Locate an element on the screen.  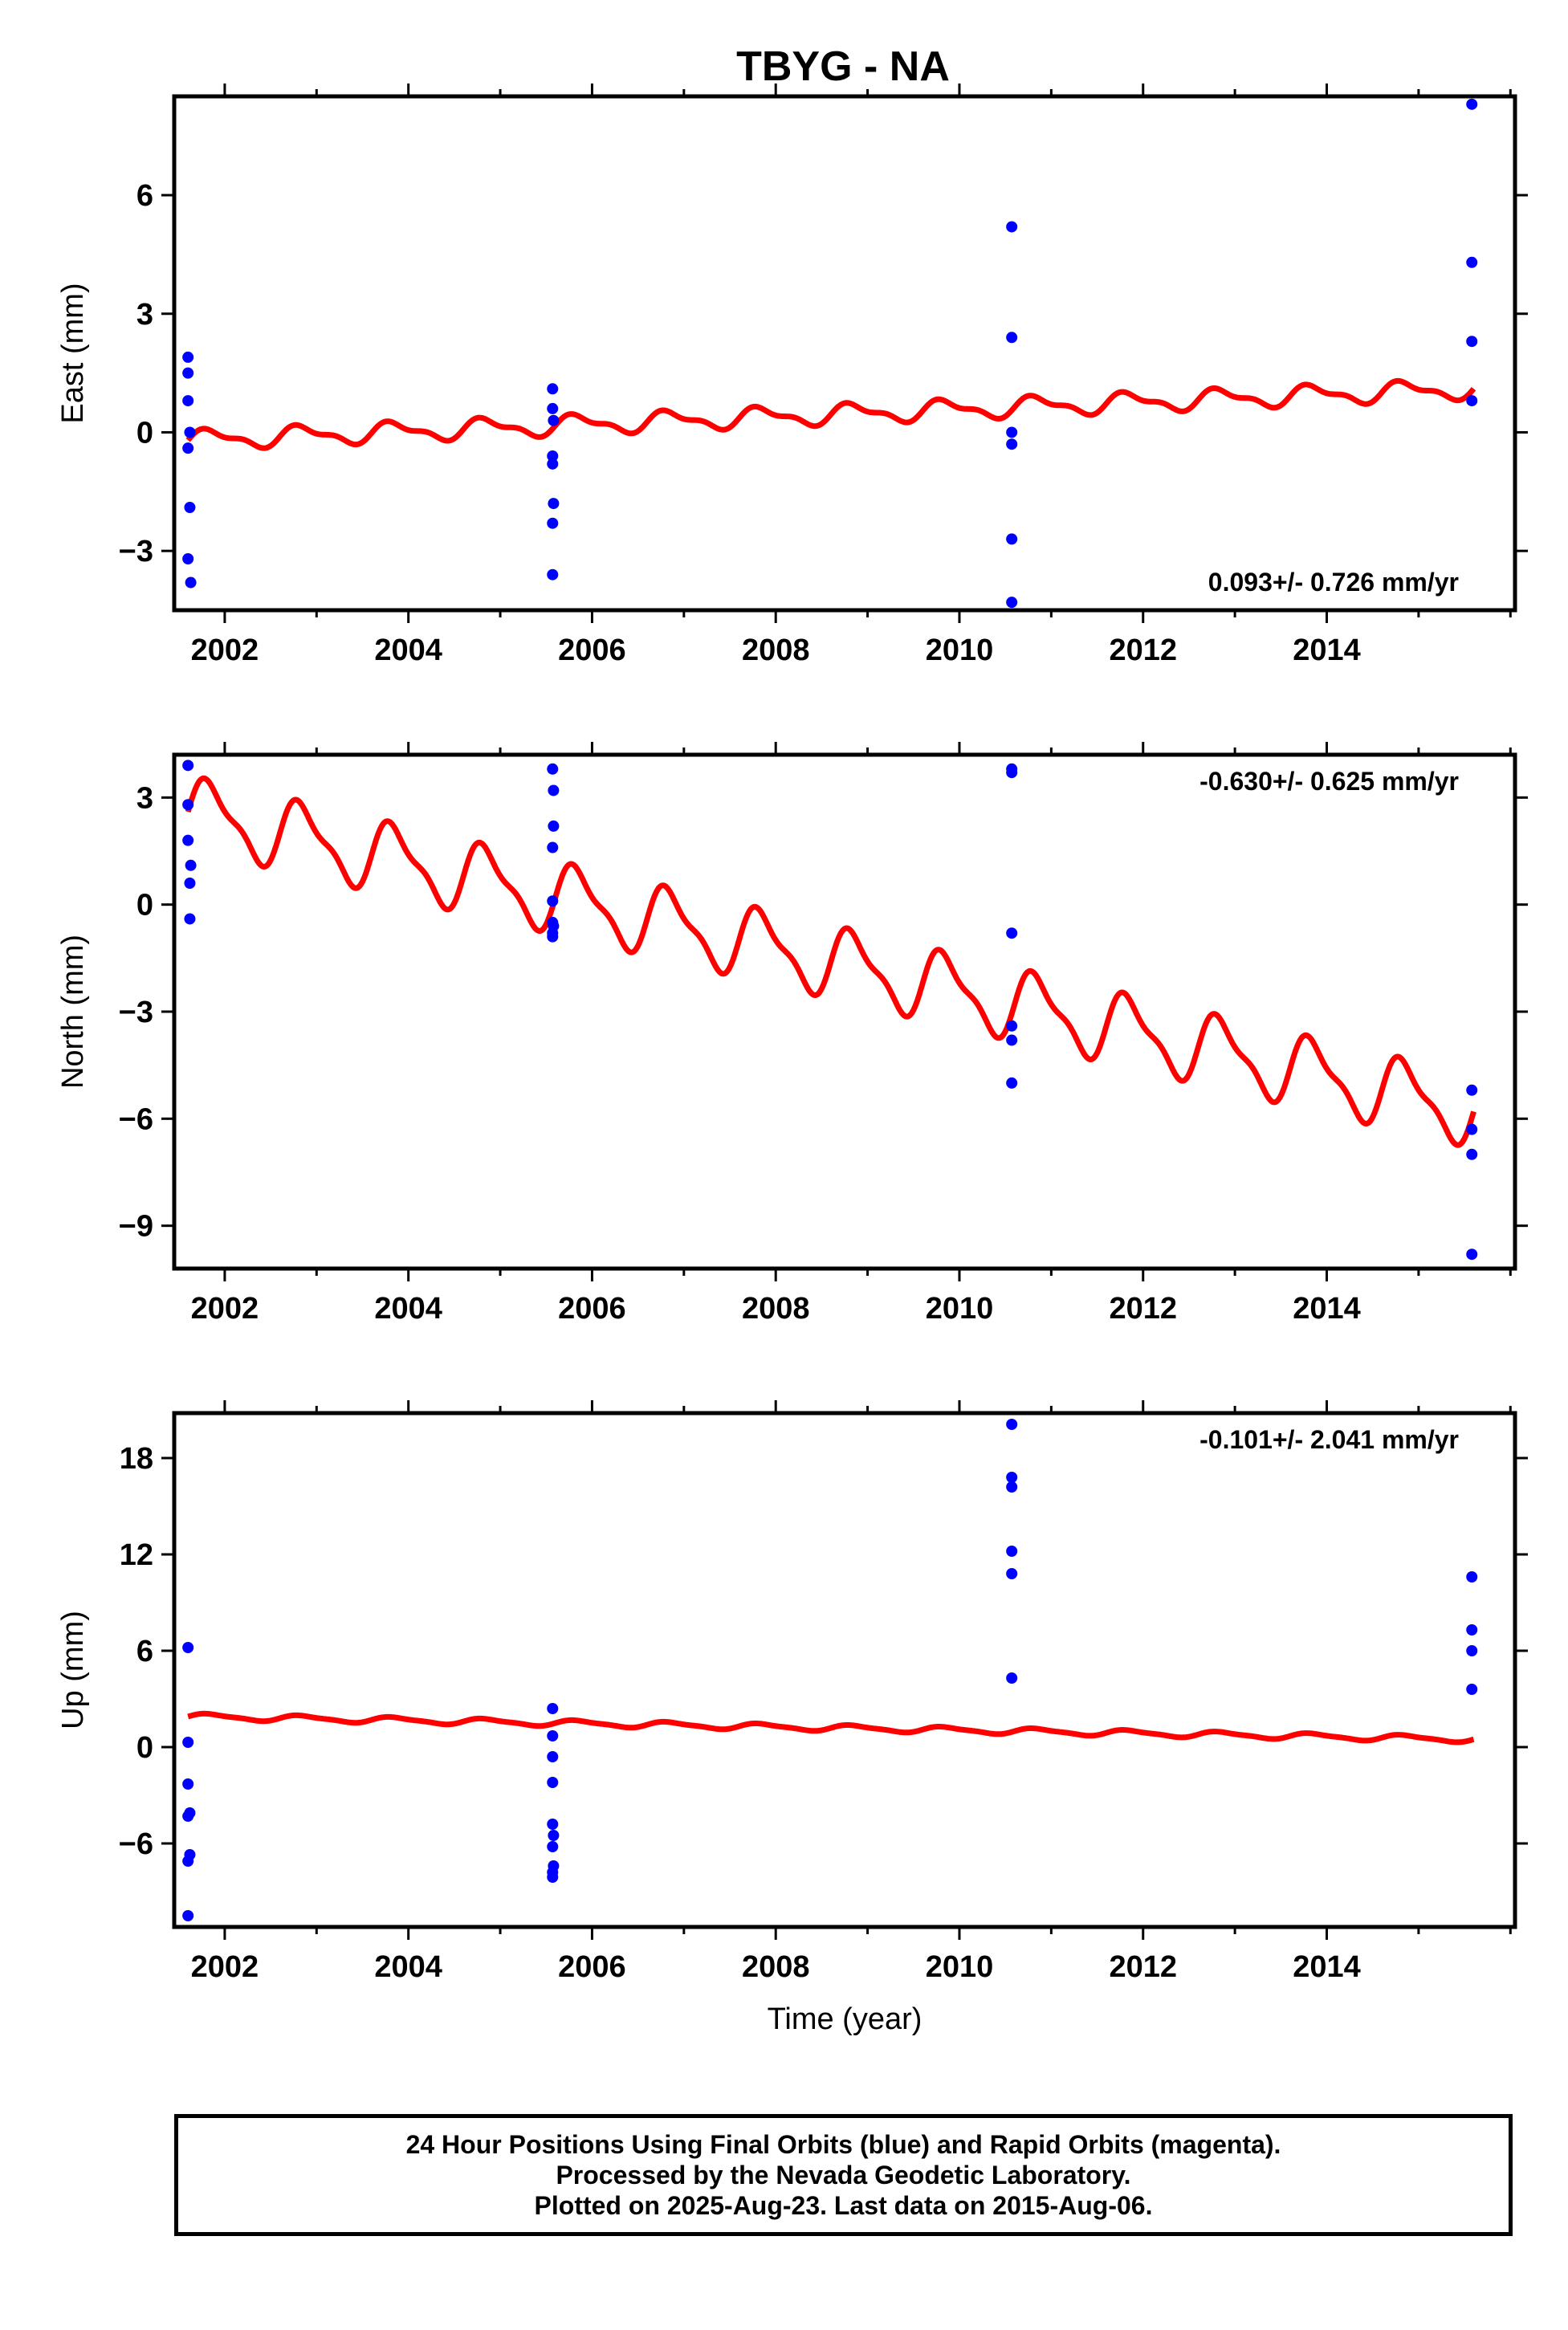
rate-label-up: -0.101+/- 2.041 mm/yr is located at coordinates (1329, 1439).